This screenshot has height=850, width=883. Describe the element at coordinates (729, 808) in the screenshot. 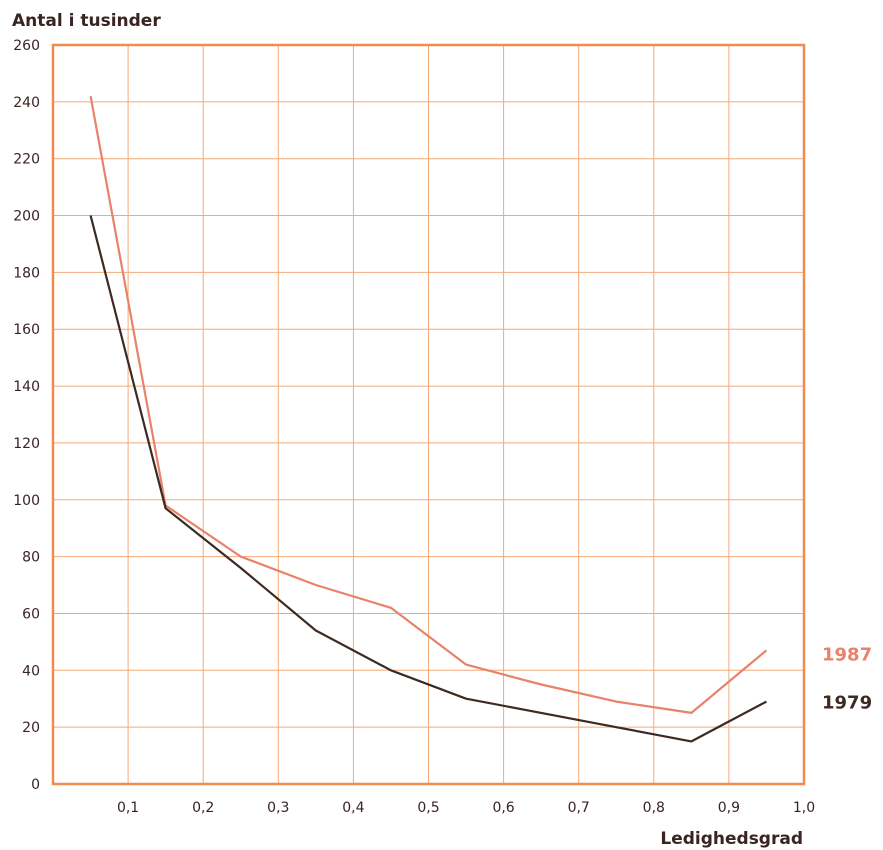

I see `x-tick-label: 0,9` at that location.